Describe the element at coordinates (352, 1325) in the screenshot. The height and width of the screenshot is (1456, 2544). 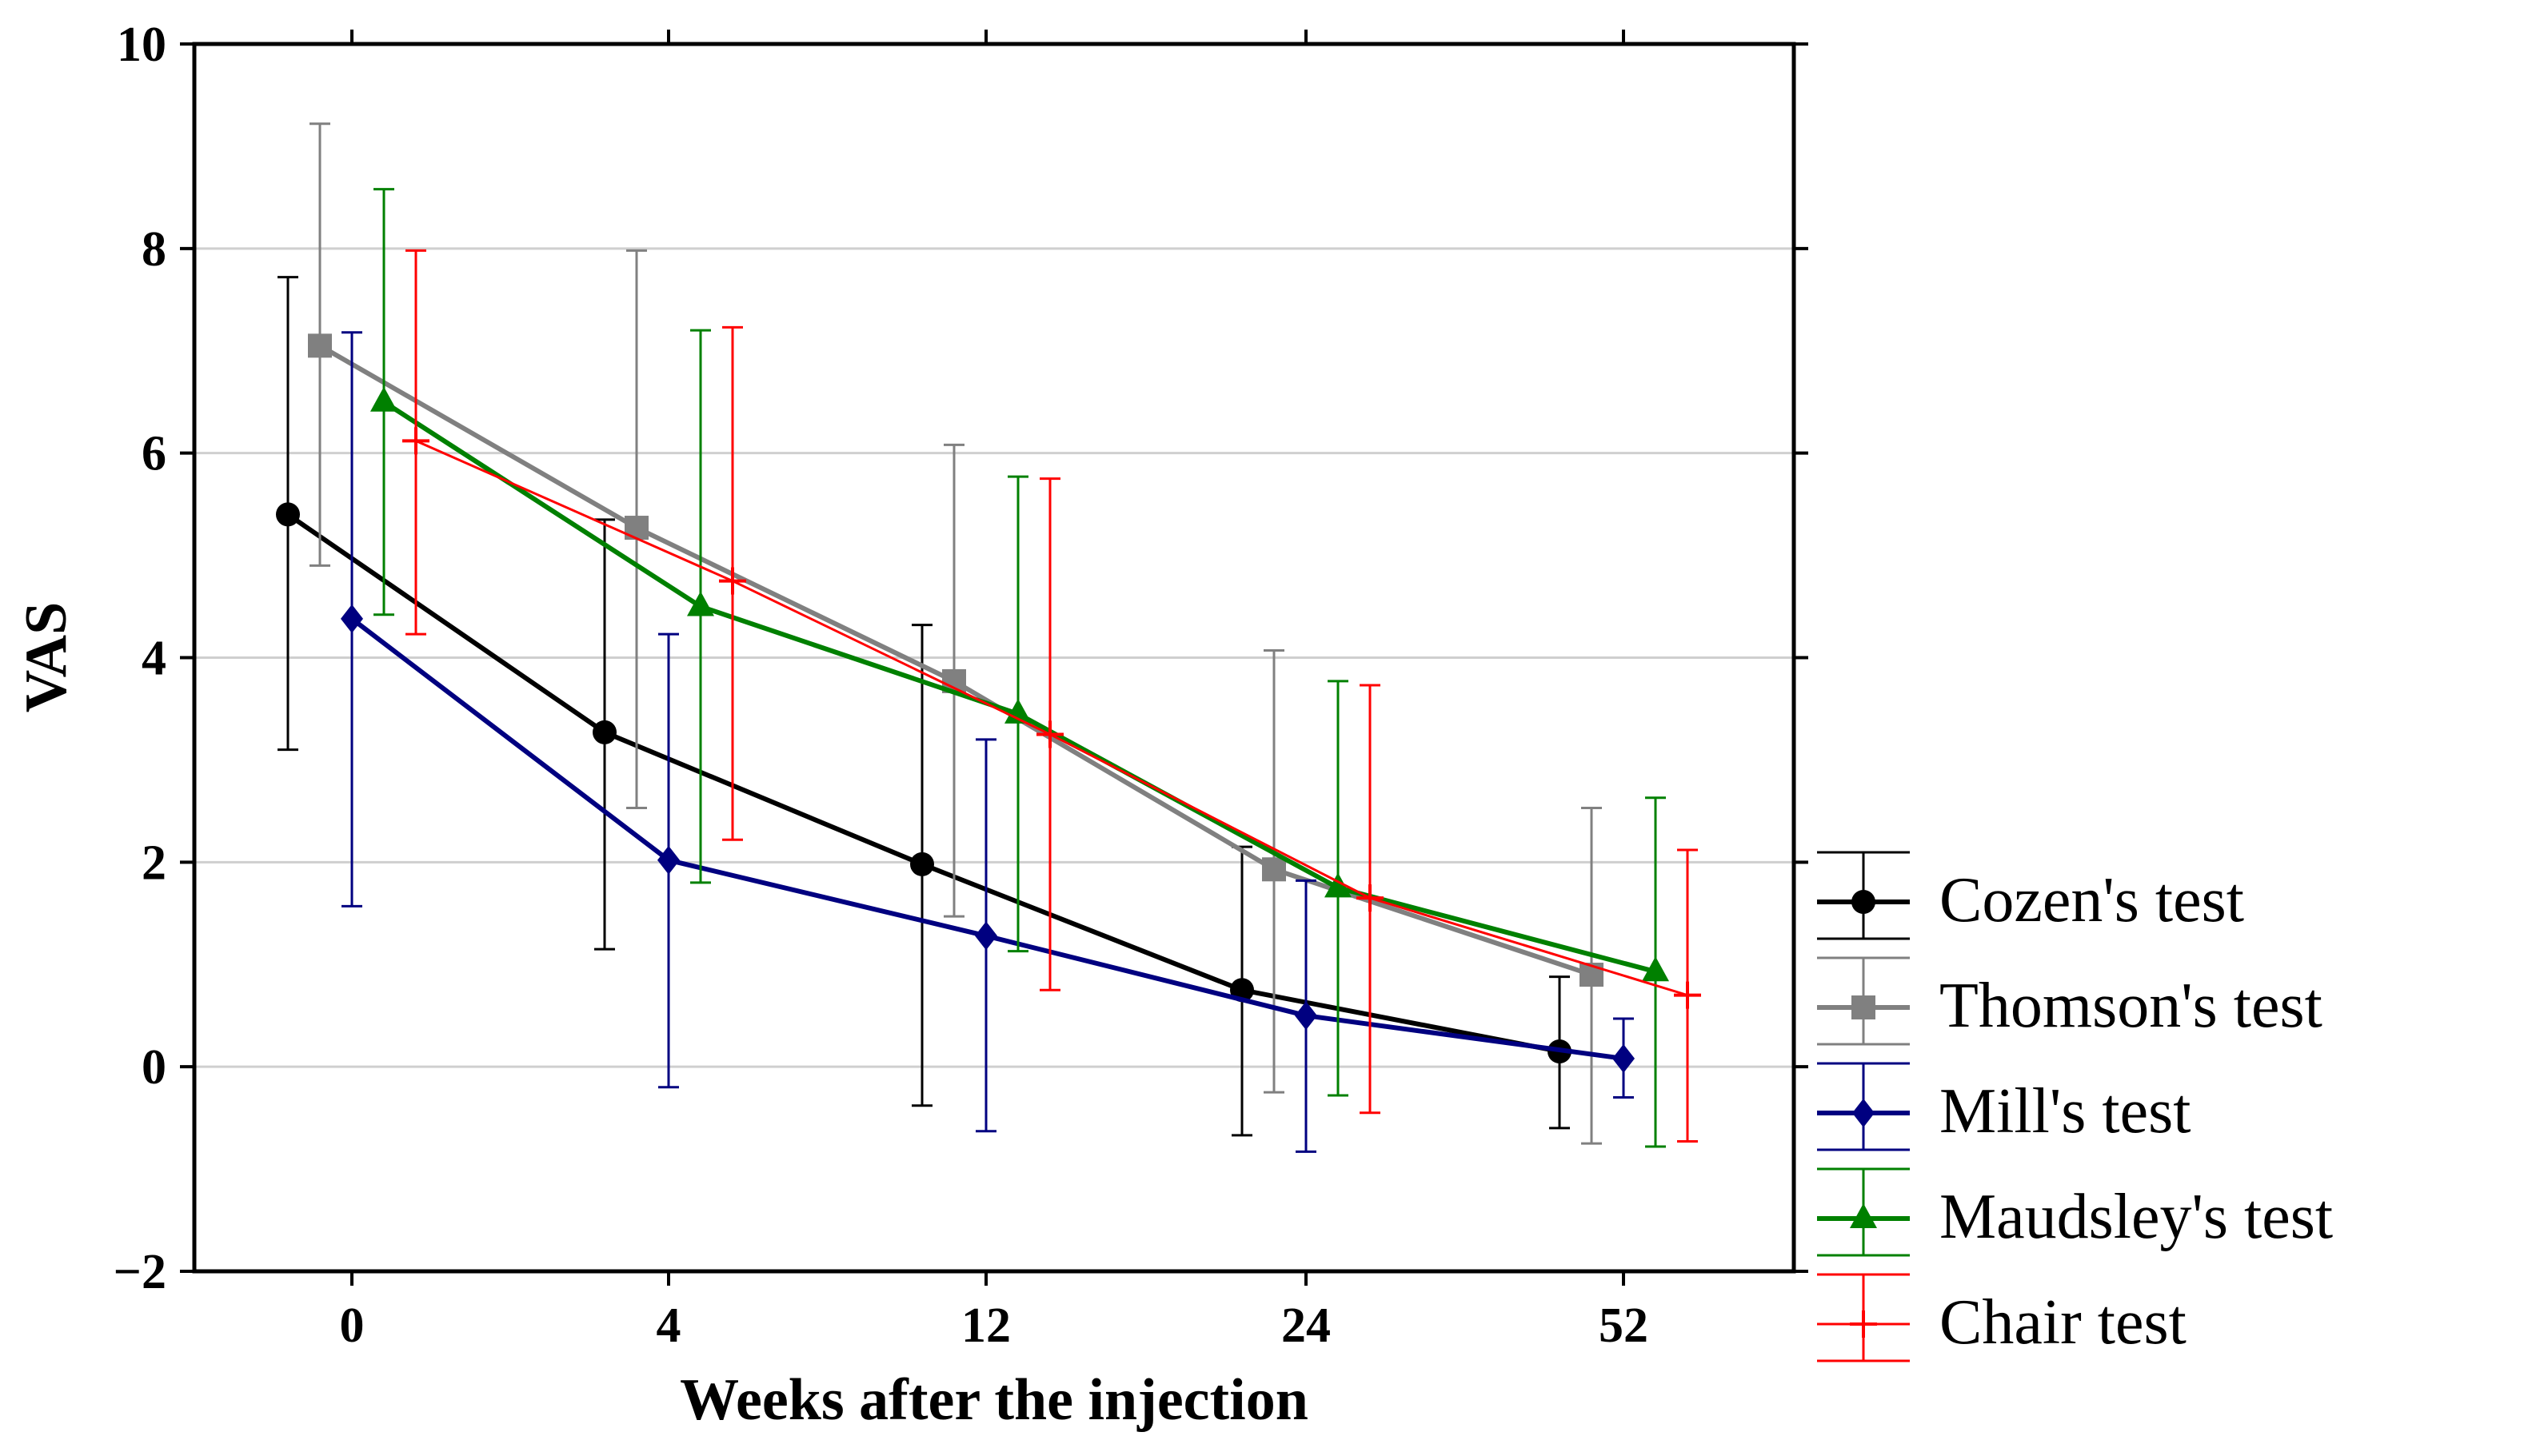
I see `x-tick-label: 0` at that location.